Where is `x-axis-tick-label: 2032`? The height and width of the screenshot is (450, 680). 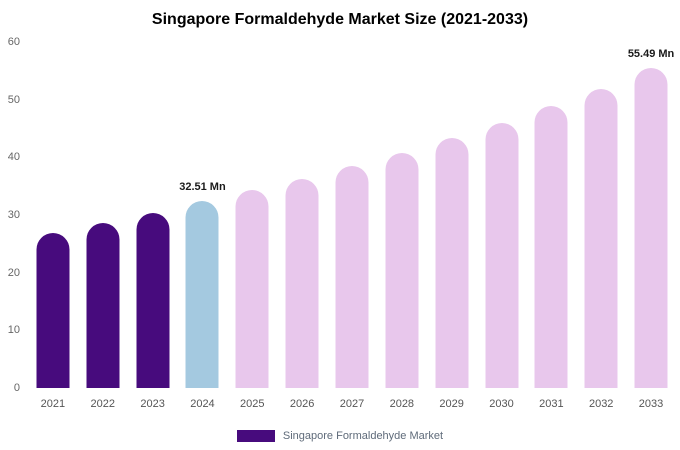 x-axis-tick-label: 2032 is located at coordinates (601, 404).